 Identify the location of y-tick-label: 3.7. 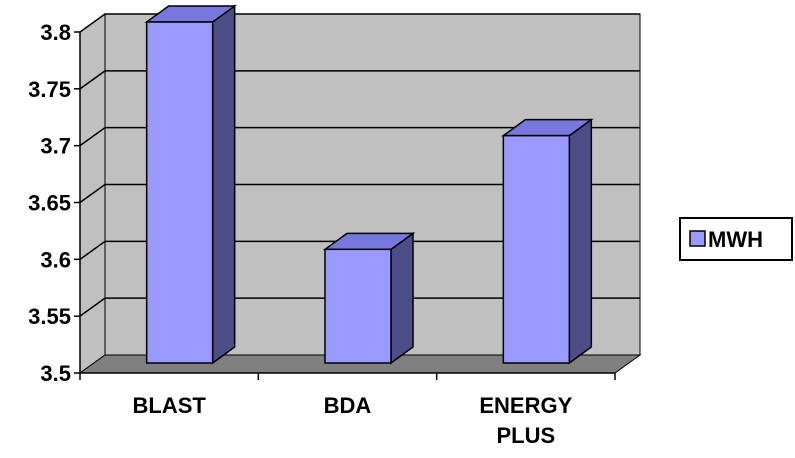
(55, 146).